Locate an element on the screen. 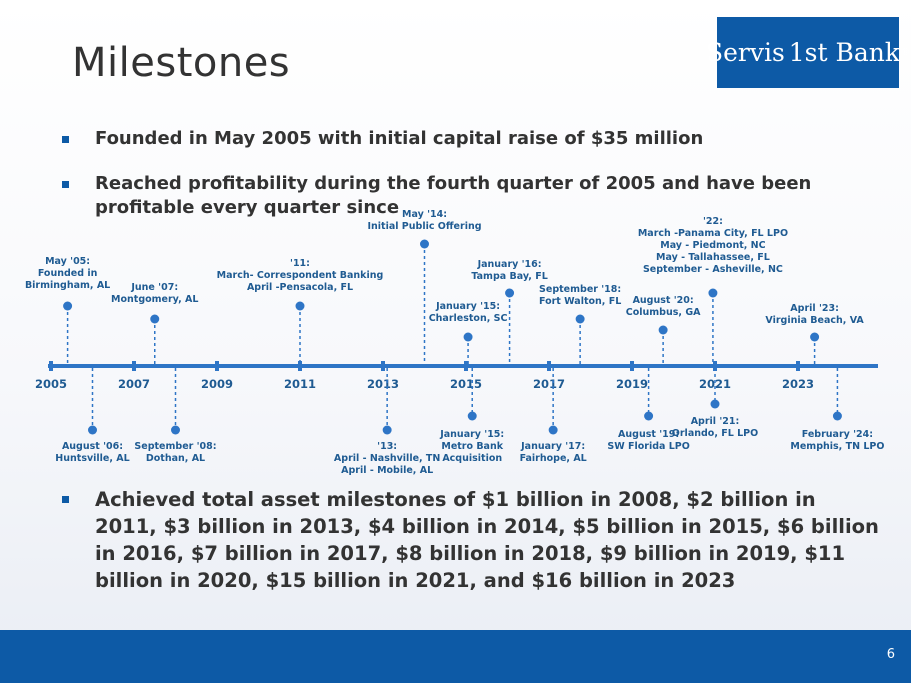 Image resolution: width=911 pixels, height=683 pixels. milestone-label: Fairhope, AL is located at coordinates (553, 458).